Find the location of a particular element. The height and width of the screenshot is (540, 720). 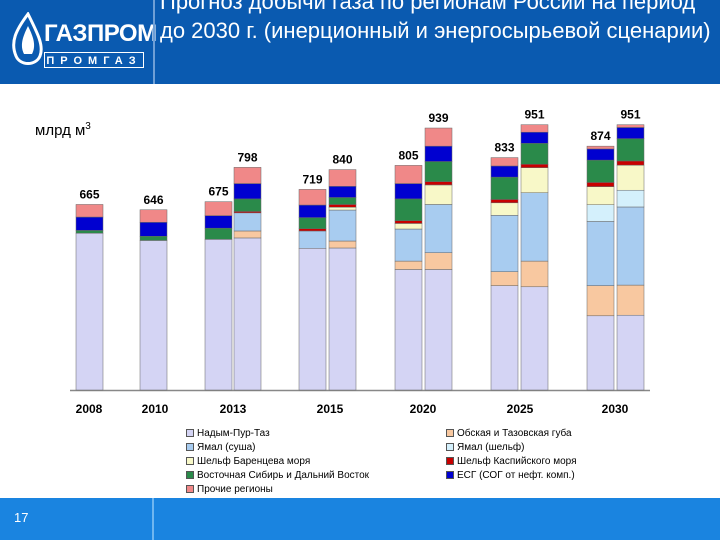

logo-sub: ПРОМГАЗ is located at coordinates (94, 60).